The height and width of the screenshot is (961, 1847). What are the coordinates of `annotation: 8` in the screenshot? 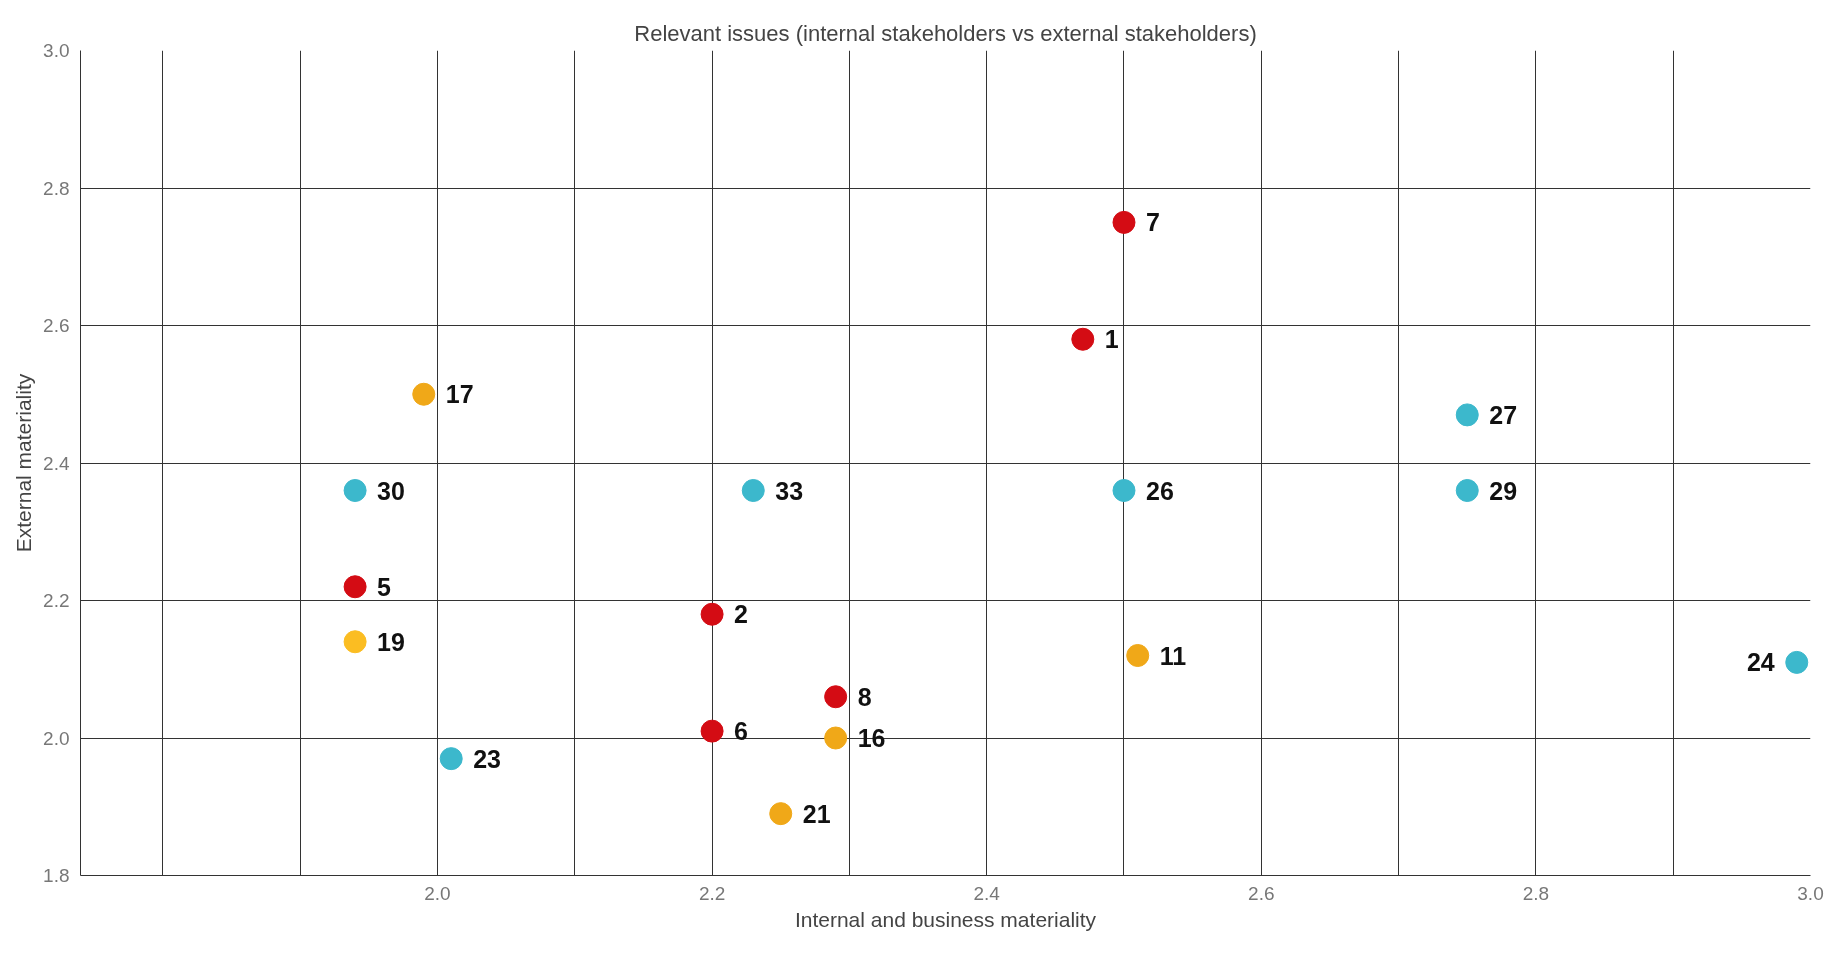 It's located at (864, 696).